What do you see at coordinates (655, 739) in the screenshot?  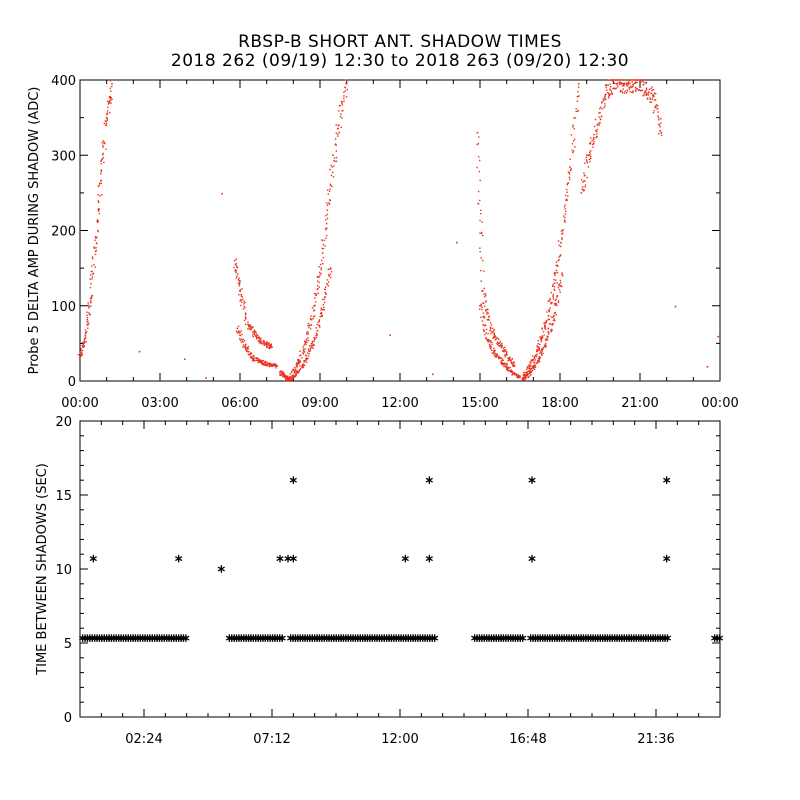 I see `bottom-x-tick-label: 21:36` at bounding box center [655, 739].